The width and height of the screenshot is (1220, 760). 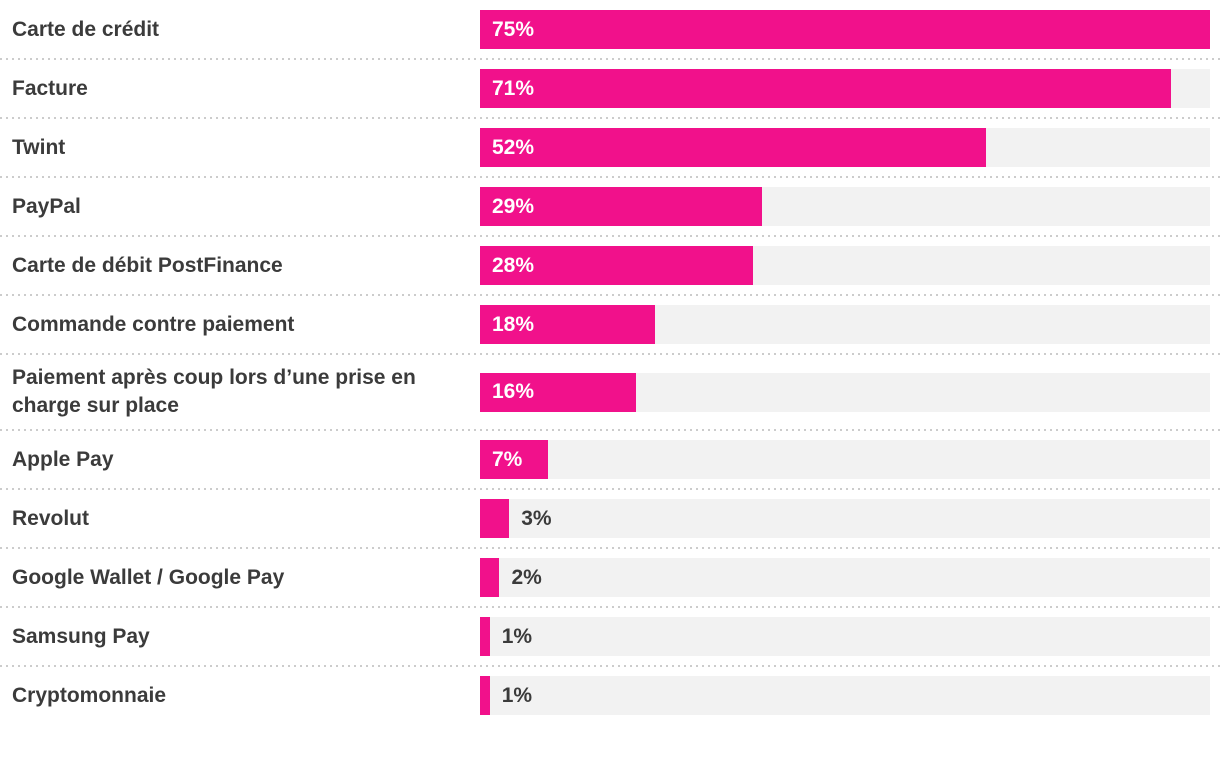 What do you see at coordinates (845, 206) in the screenshot?
I see `bar-track: 29%` at bounding box center [845, 206].